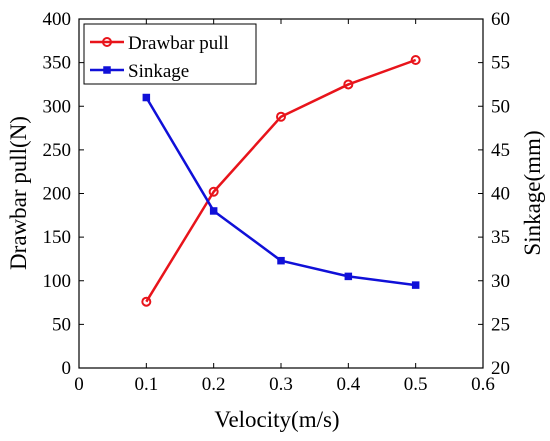 The image size is (550, 441). What do you see at coordinates (57, 237) in the screenshot?
I see `y-left-tick-label: 150` at bounding box center [57, 237].